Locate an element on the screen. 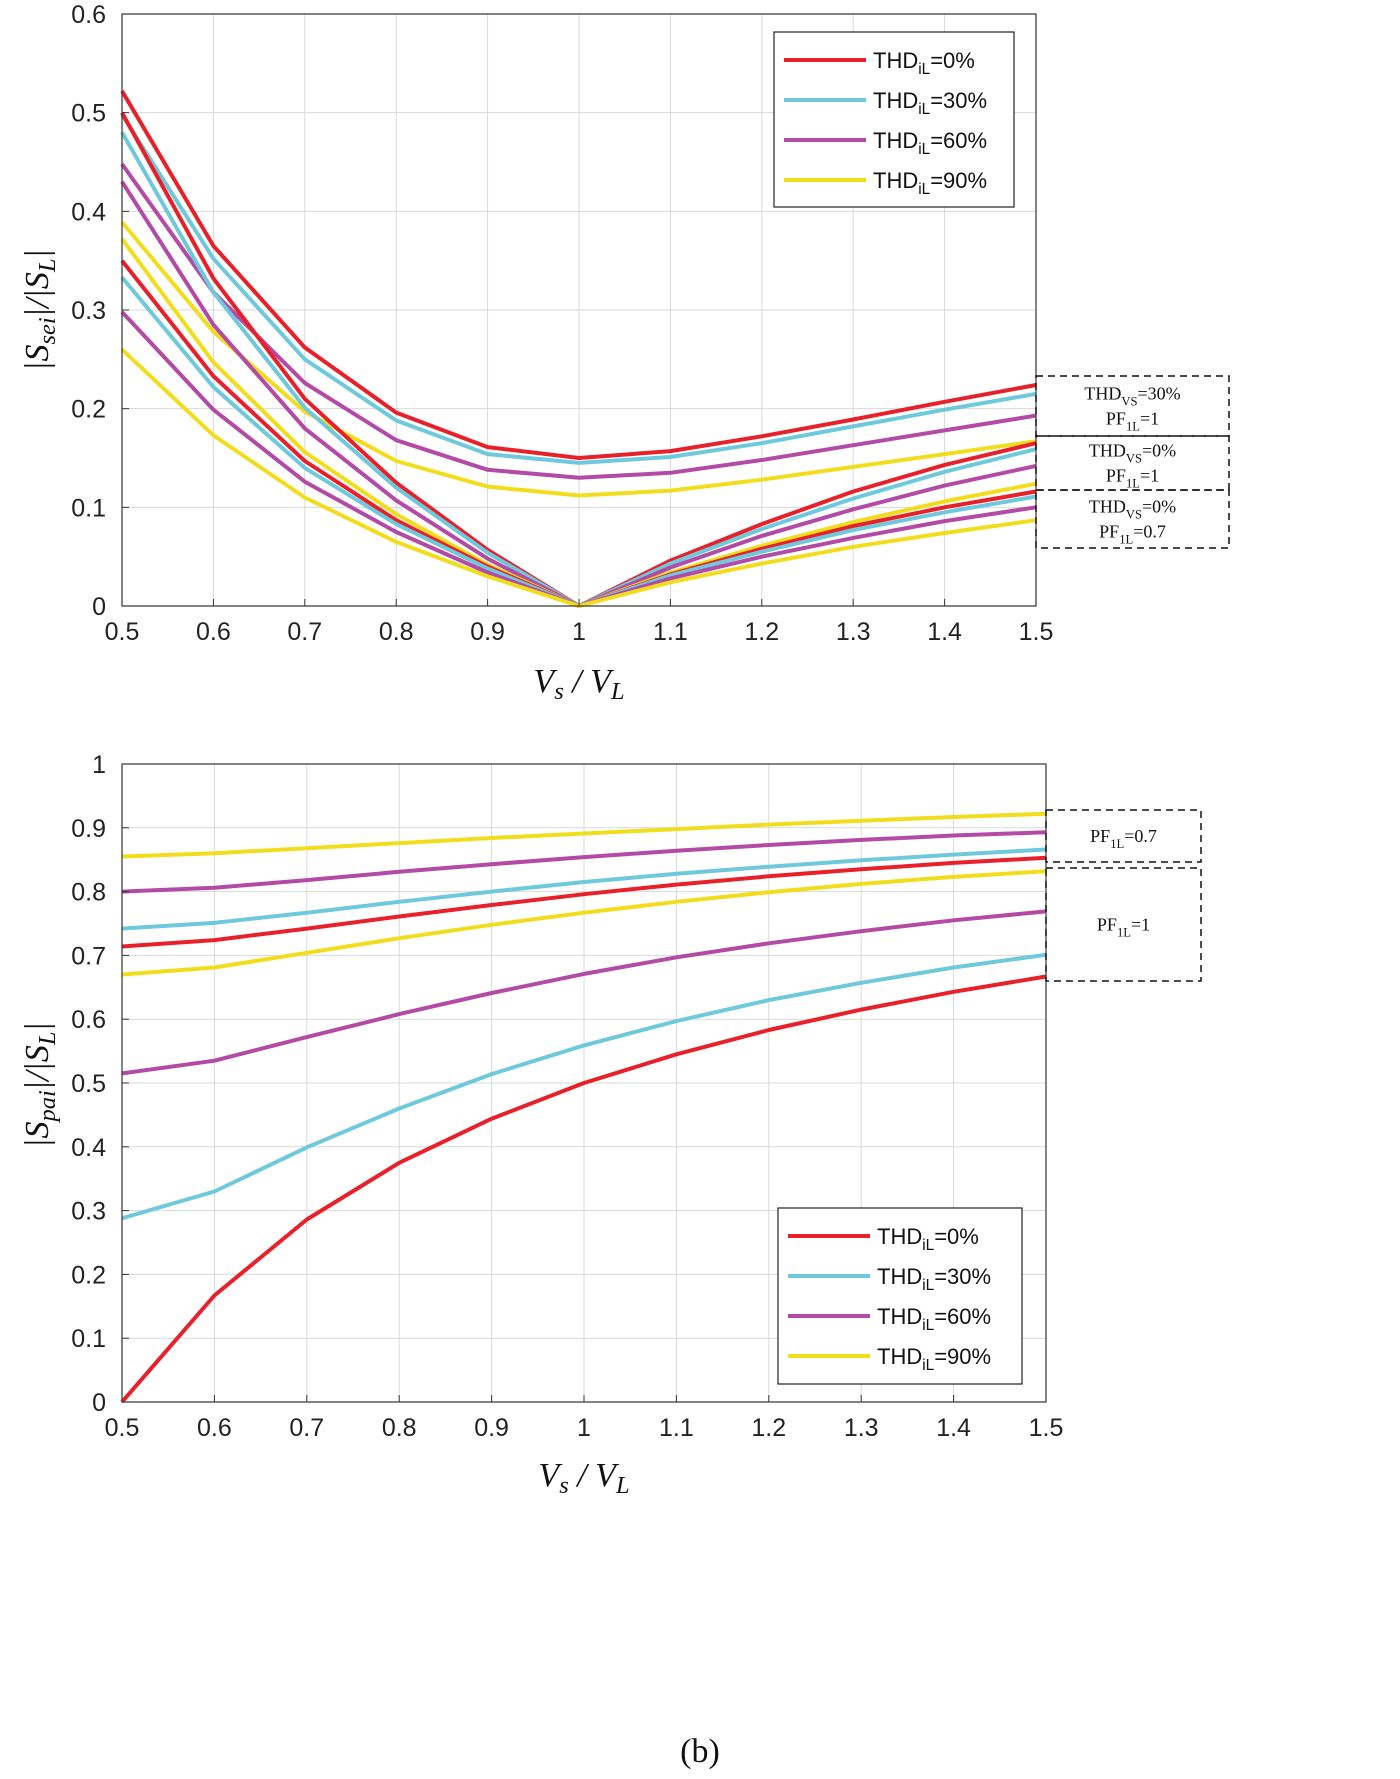  y-tick-label: 0.9 is located at coordinates (88, 829).